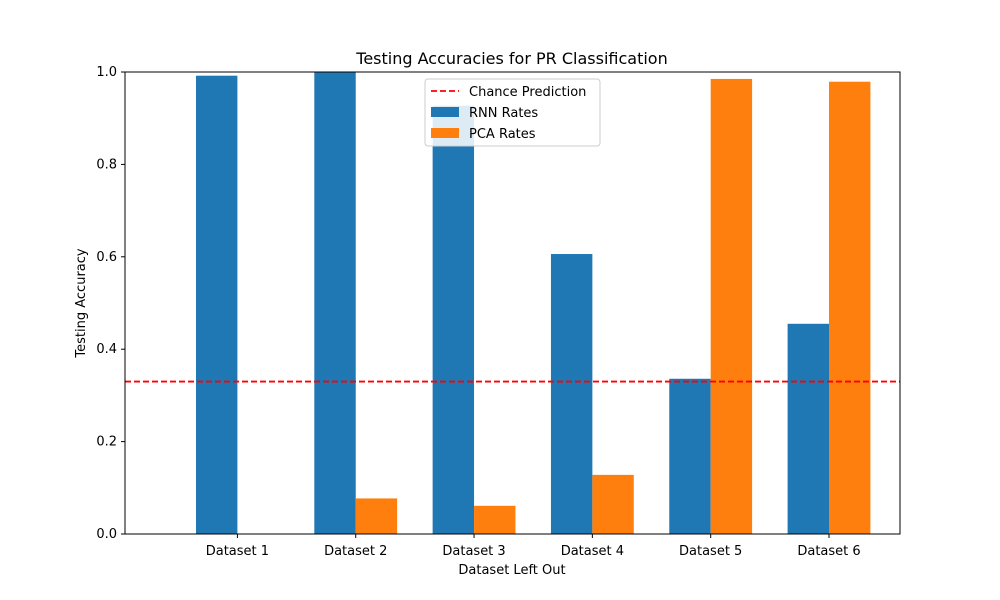  I want to click on chart-title: Testing Accuracies for PR Classification, so click(511, 58).